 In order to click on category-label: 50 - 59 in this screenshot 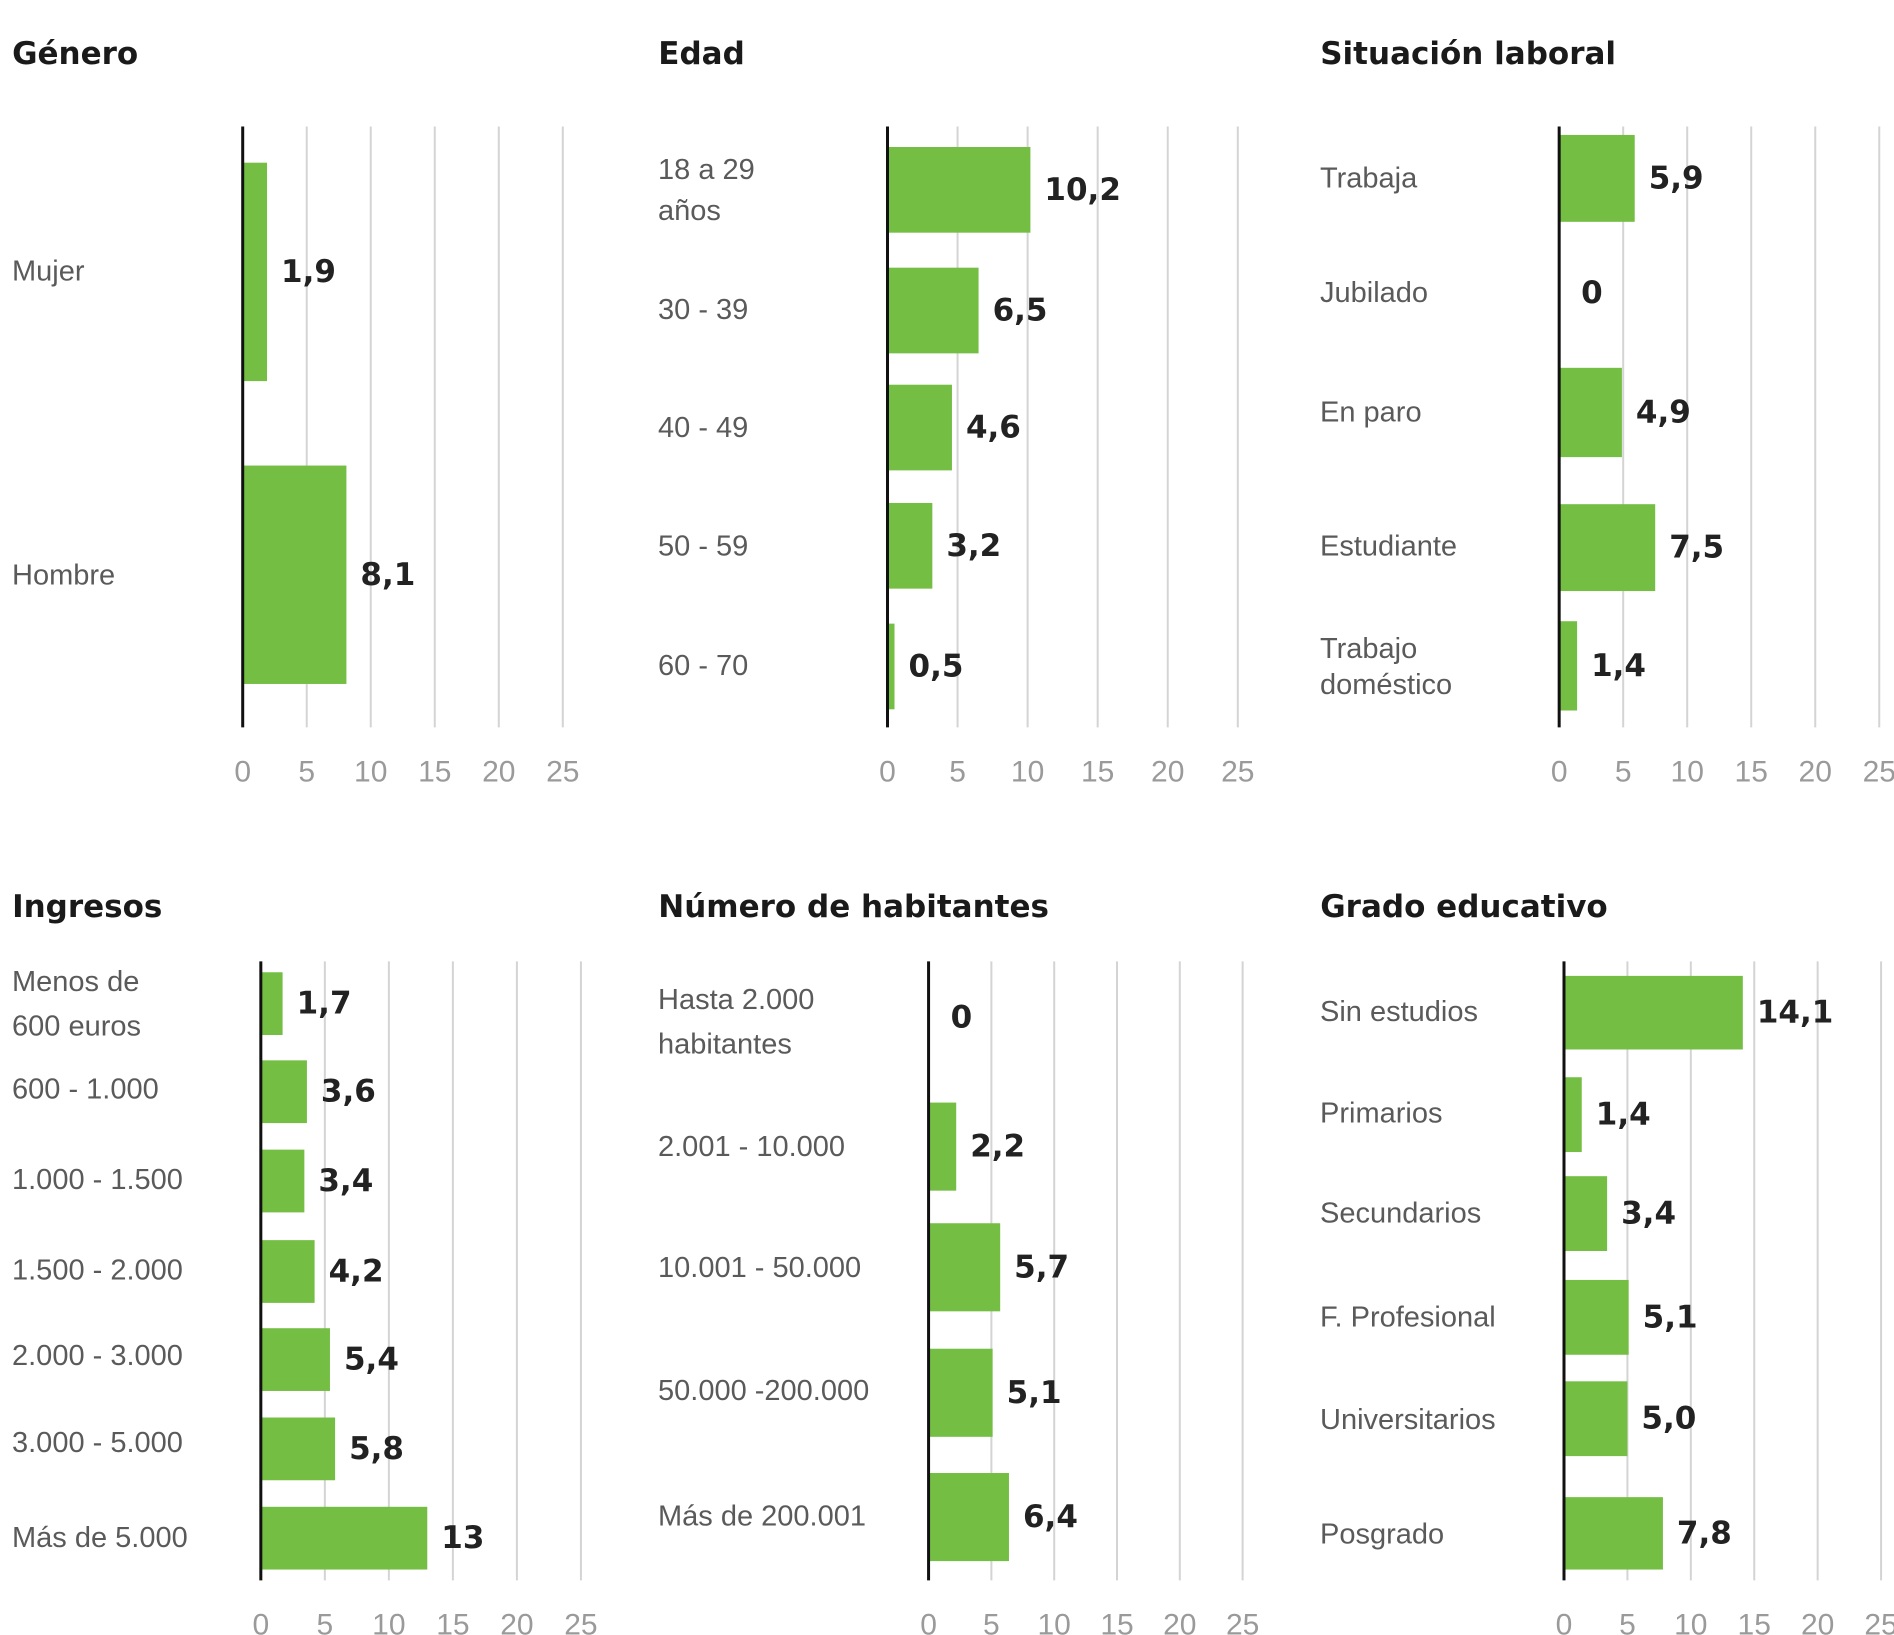, I will do `click(703, 547)`.